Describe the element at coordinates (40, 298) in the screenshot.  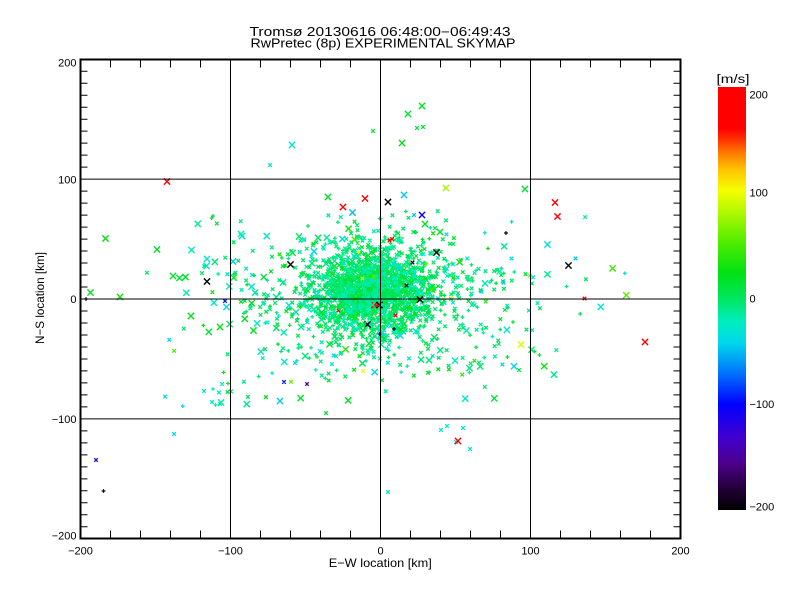
I see `svg-text: N−S location [km]` at that location.